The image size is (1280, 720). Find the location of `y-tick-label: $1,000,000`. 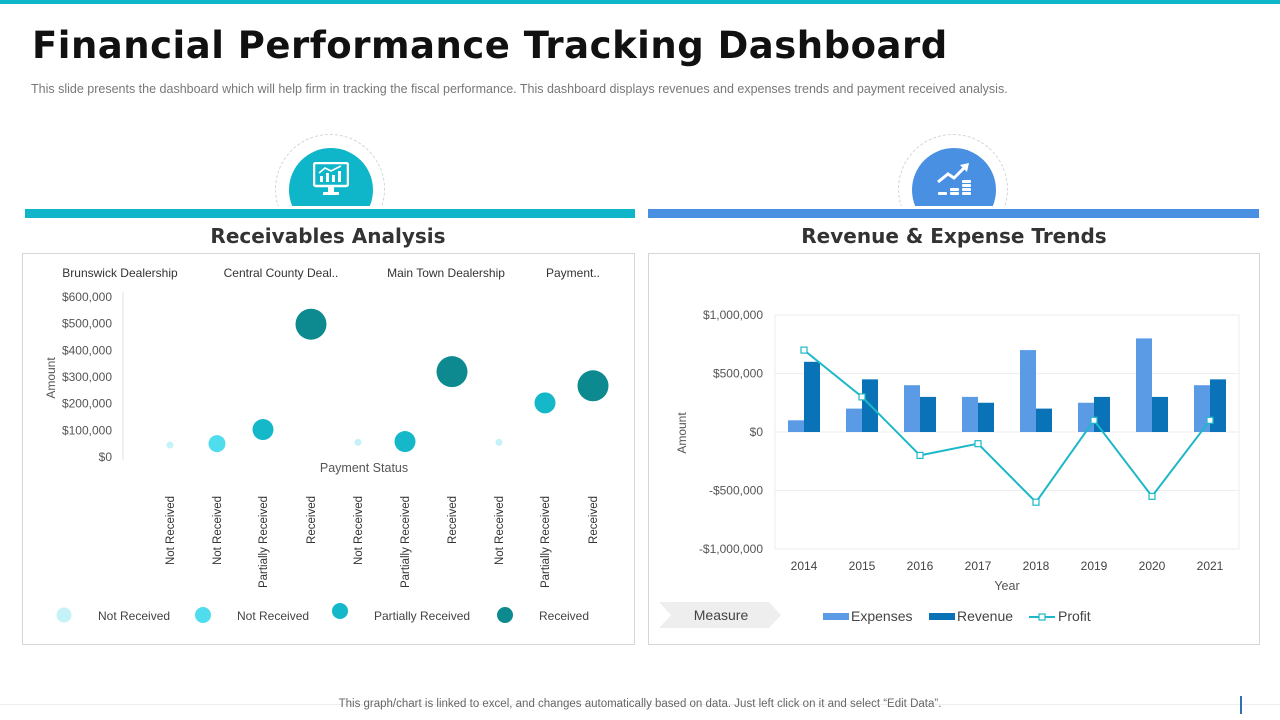

y-tick-label: $1,000,000 is located at coordinates (733, 315).